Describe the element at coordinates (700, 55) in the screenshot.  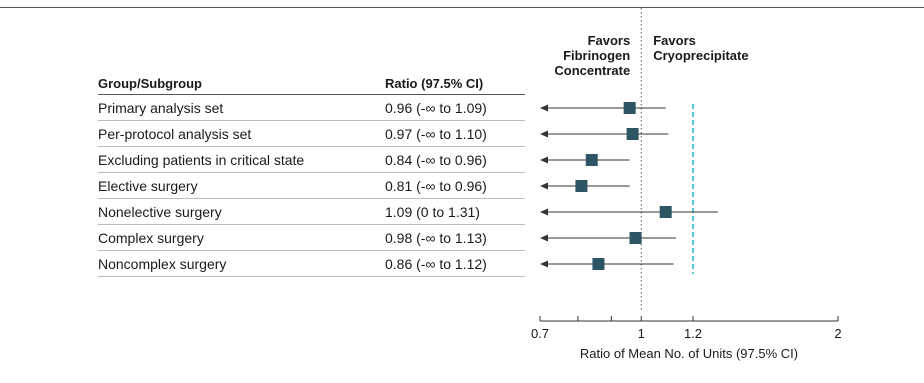
I see `favors-right-label: Cryoprecipitate` at that location.